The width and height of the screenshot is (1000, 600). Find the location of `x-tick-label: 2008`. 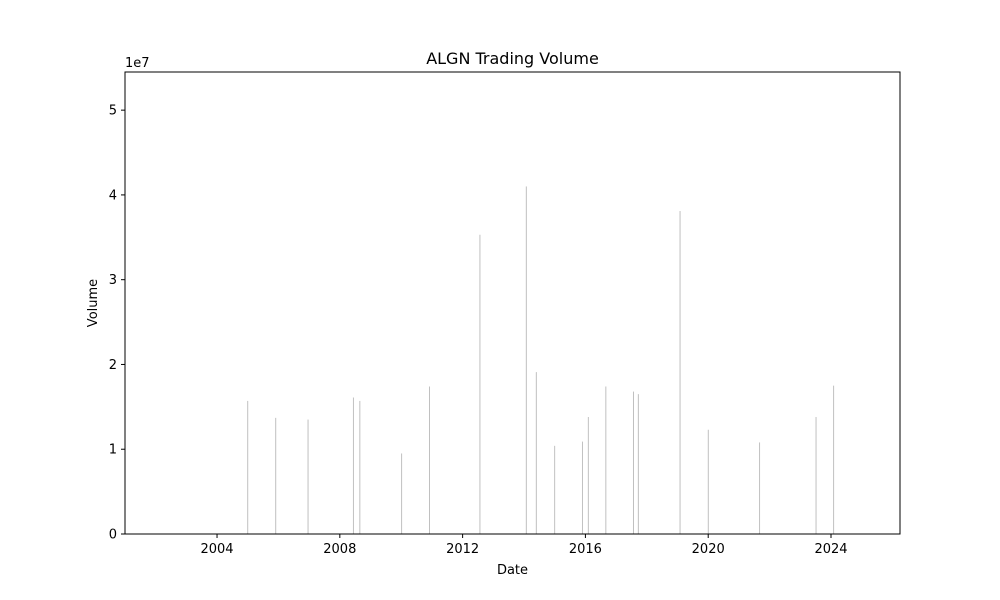

x-tick-label: 2008 is located at coordinates (339, 549).